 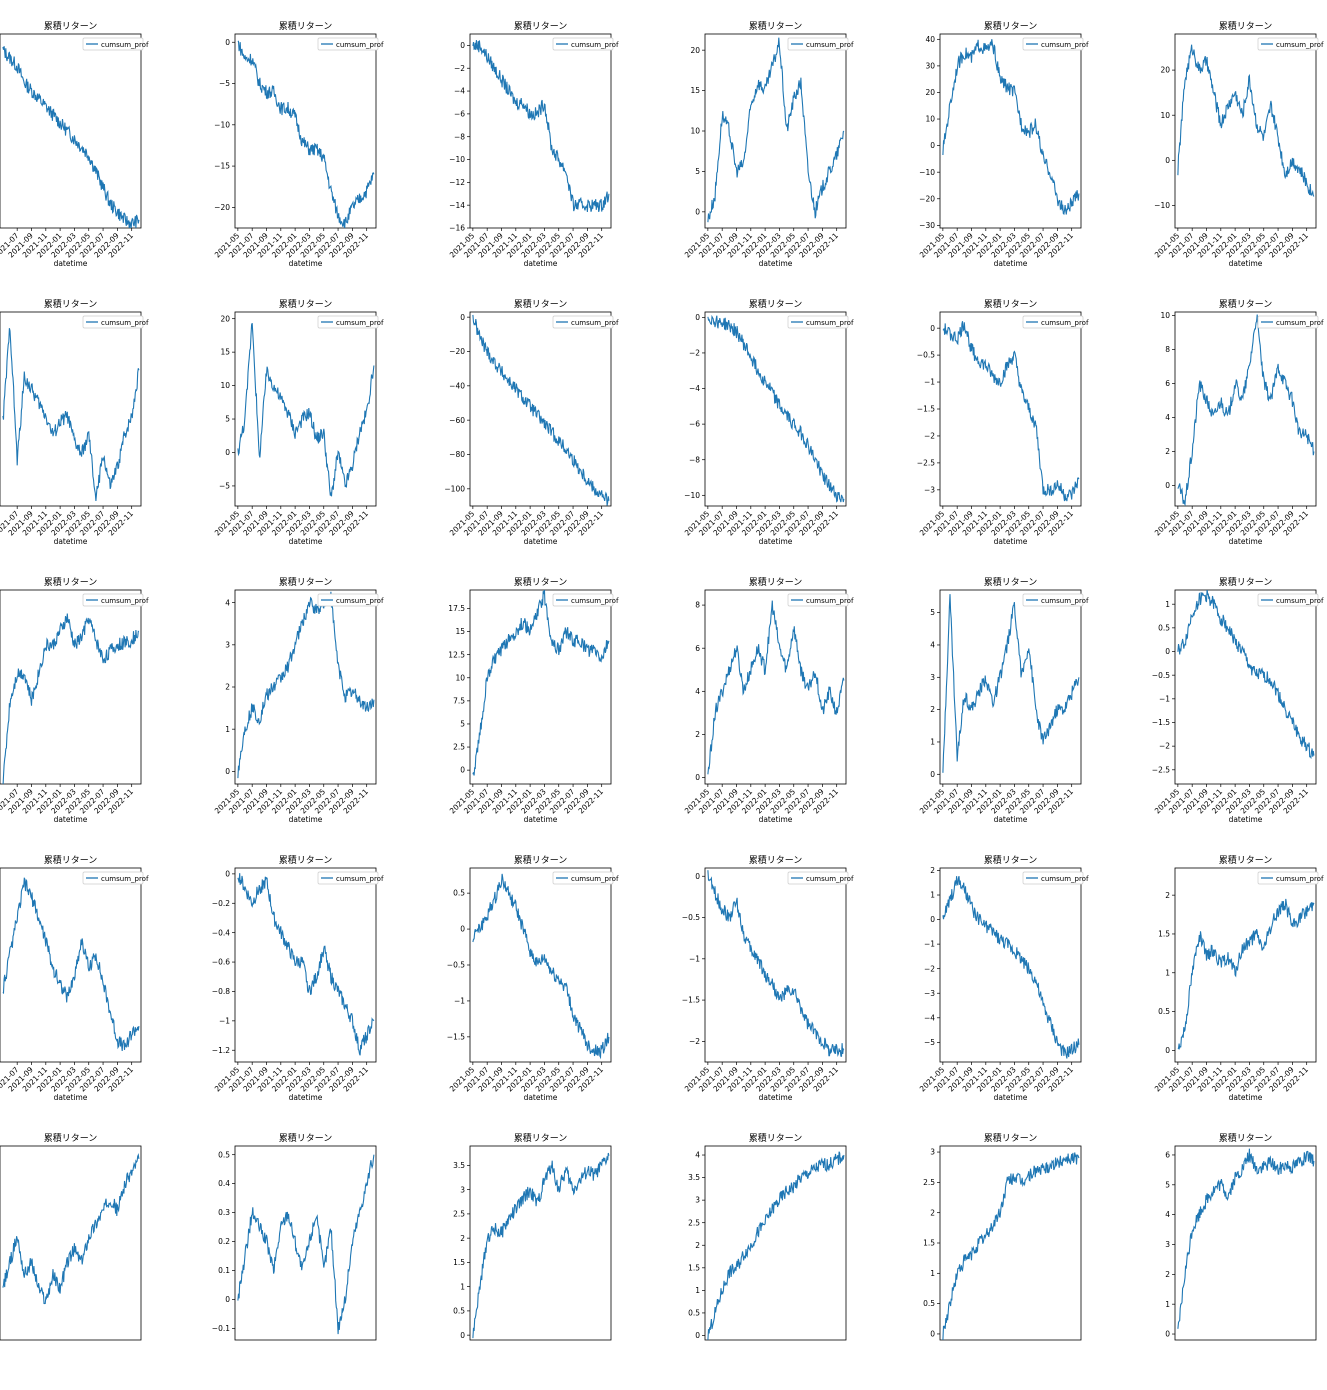 What do you see at coordinates (532, 1236) in the screenshot?
I see `chart-svg: 累積リターン 3.5 3 2.5 2 1.5 1 0.5 0` at bounding box center [532, 1236].